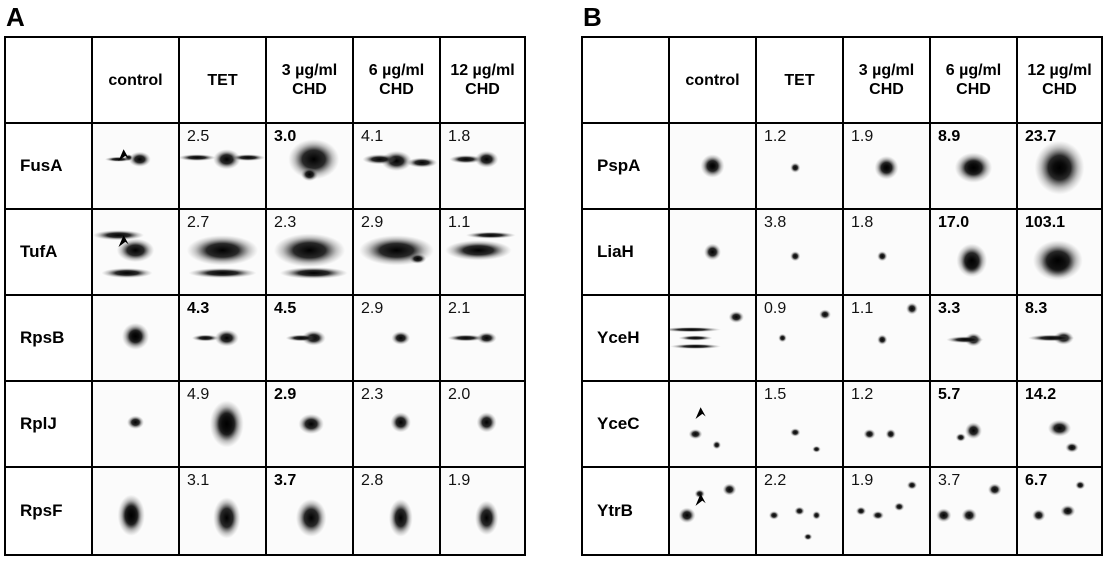 The height and width of the screenshot is (561, 1107). I want to click on gel-image-cell: 2.7, so click(223, 253).